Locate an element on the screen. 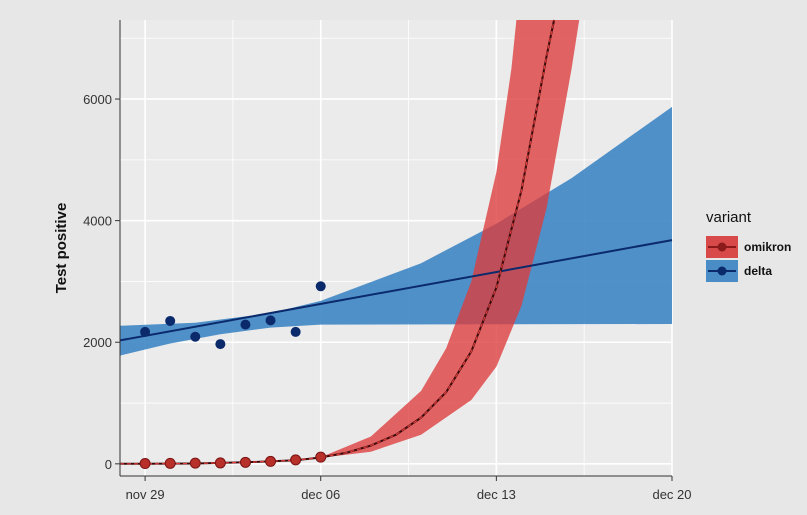 Image resolution: width=807 pixels, height=515 pixels. legend-item-omikron: omikron is located at coordinates (748, 247).